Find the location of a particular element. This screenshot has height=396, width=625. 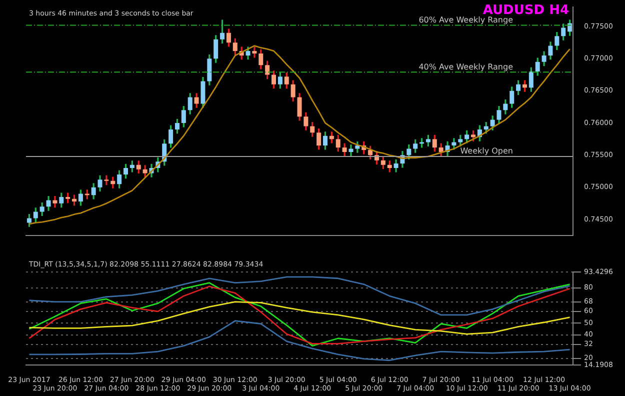

ref-line-label: 60% Ave Weekly Range is located at coordinates (466, 19).